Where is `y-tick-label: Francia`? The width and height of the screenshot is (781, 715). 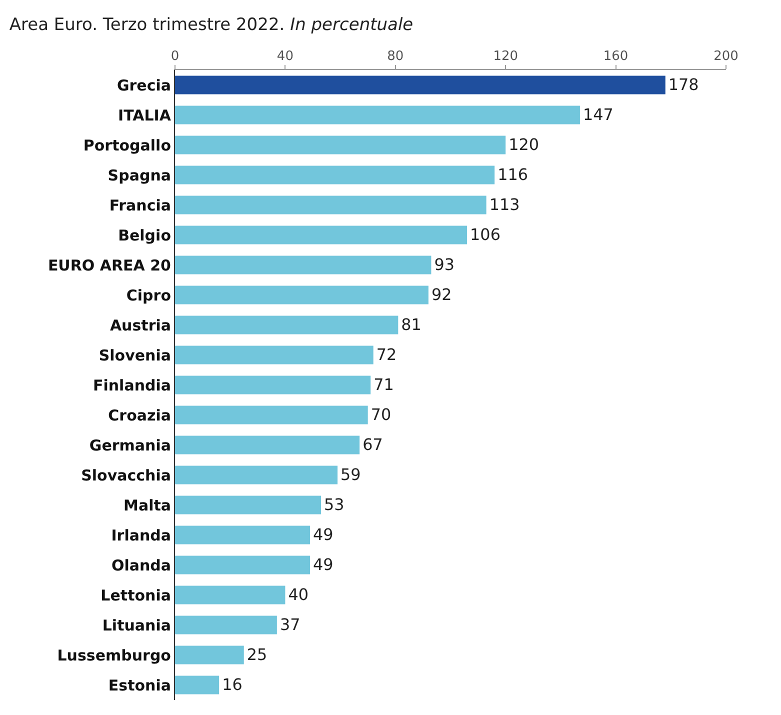 y-tick-label: Francia is located at coordinates (140, 205).